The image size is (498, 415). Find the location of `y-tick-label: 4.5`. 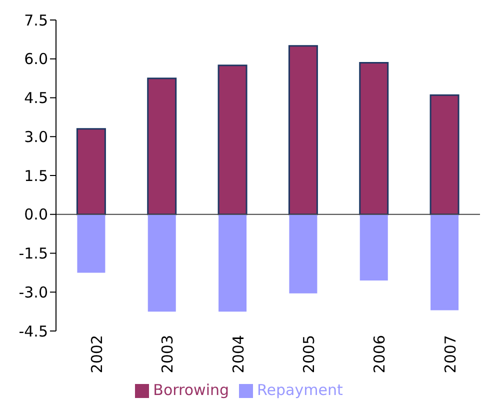

y-tick-label: 4.5 is located at coordinates (36, 98).